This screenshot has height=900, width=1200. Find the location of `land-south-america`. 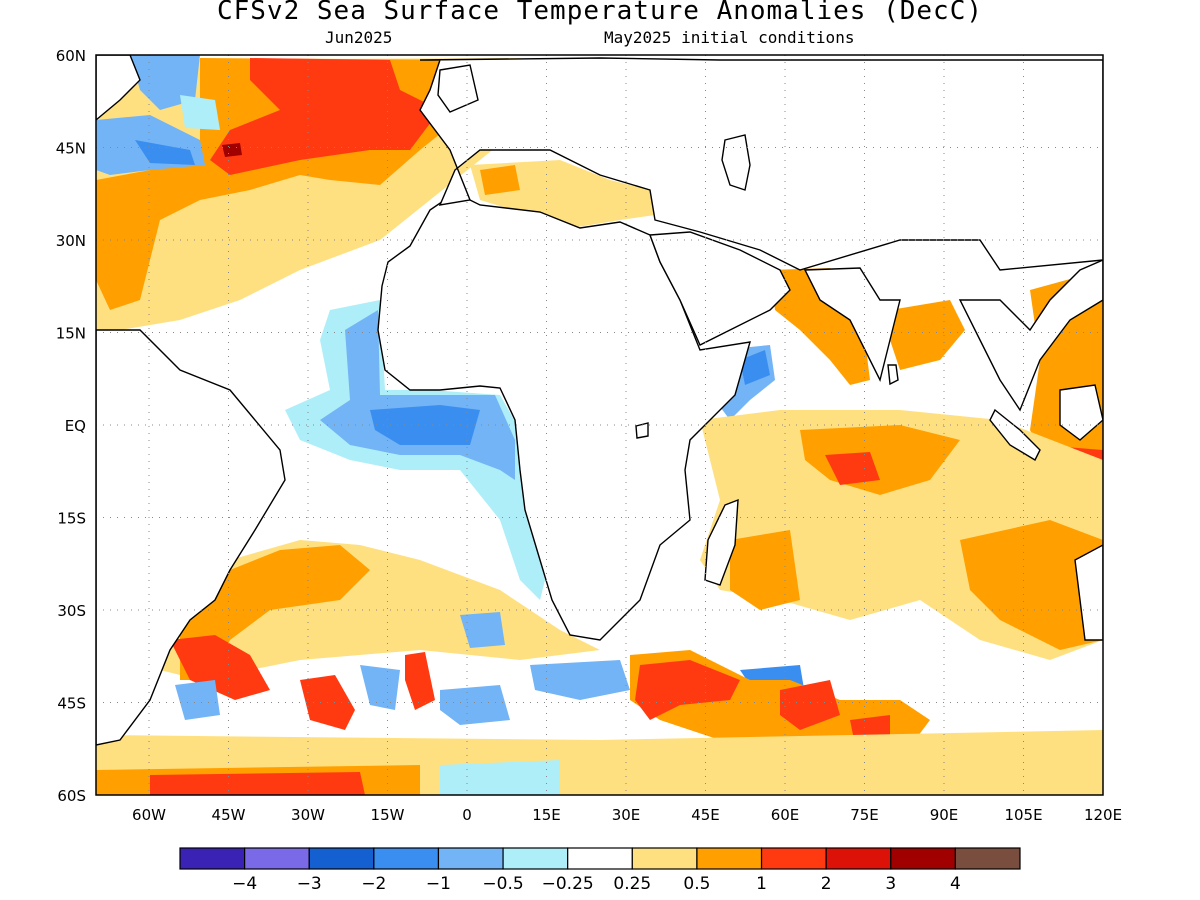

land-south-america is located at coordinates (191, 537).